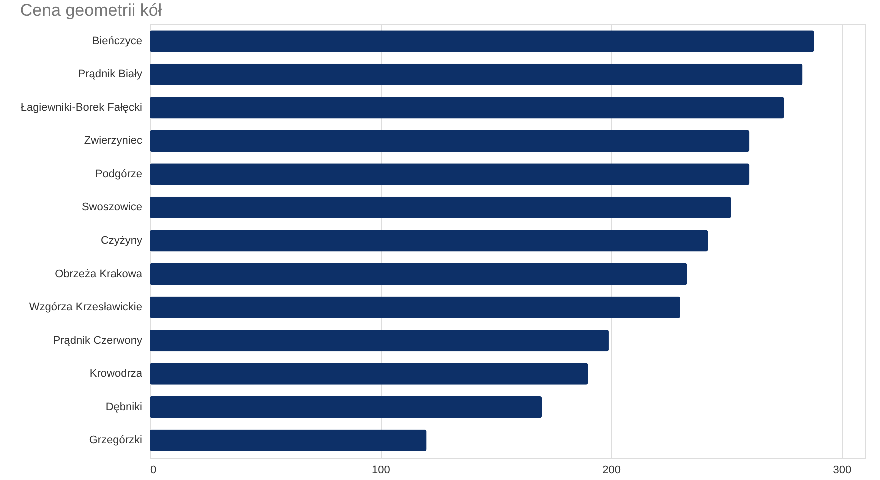  I want to click on x-tick-label: 200, so click(611, 470).